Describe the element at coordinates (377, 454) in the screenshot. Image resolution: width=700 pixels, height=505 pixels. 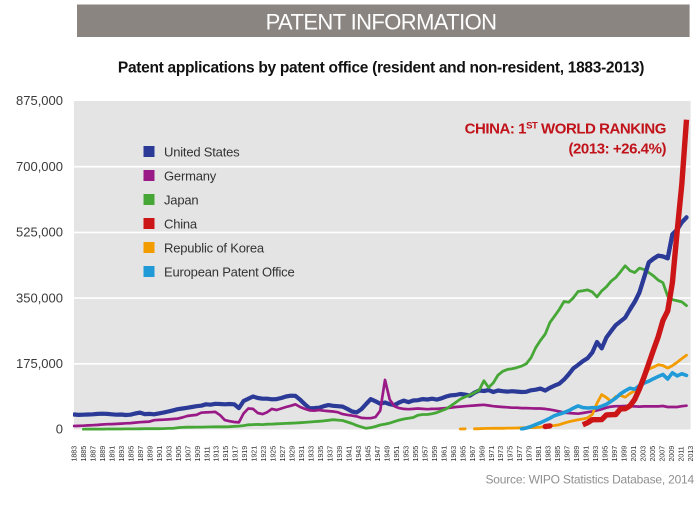
I see `svg-text: 1947` at that location.